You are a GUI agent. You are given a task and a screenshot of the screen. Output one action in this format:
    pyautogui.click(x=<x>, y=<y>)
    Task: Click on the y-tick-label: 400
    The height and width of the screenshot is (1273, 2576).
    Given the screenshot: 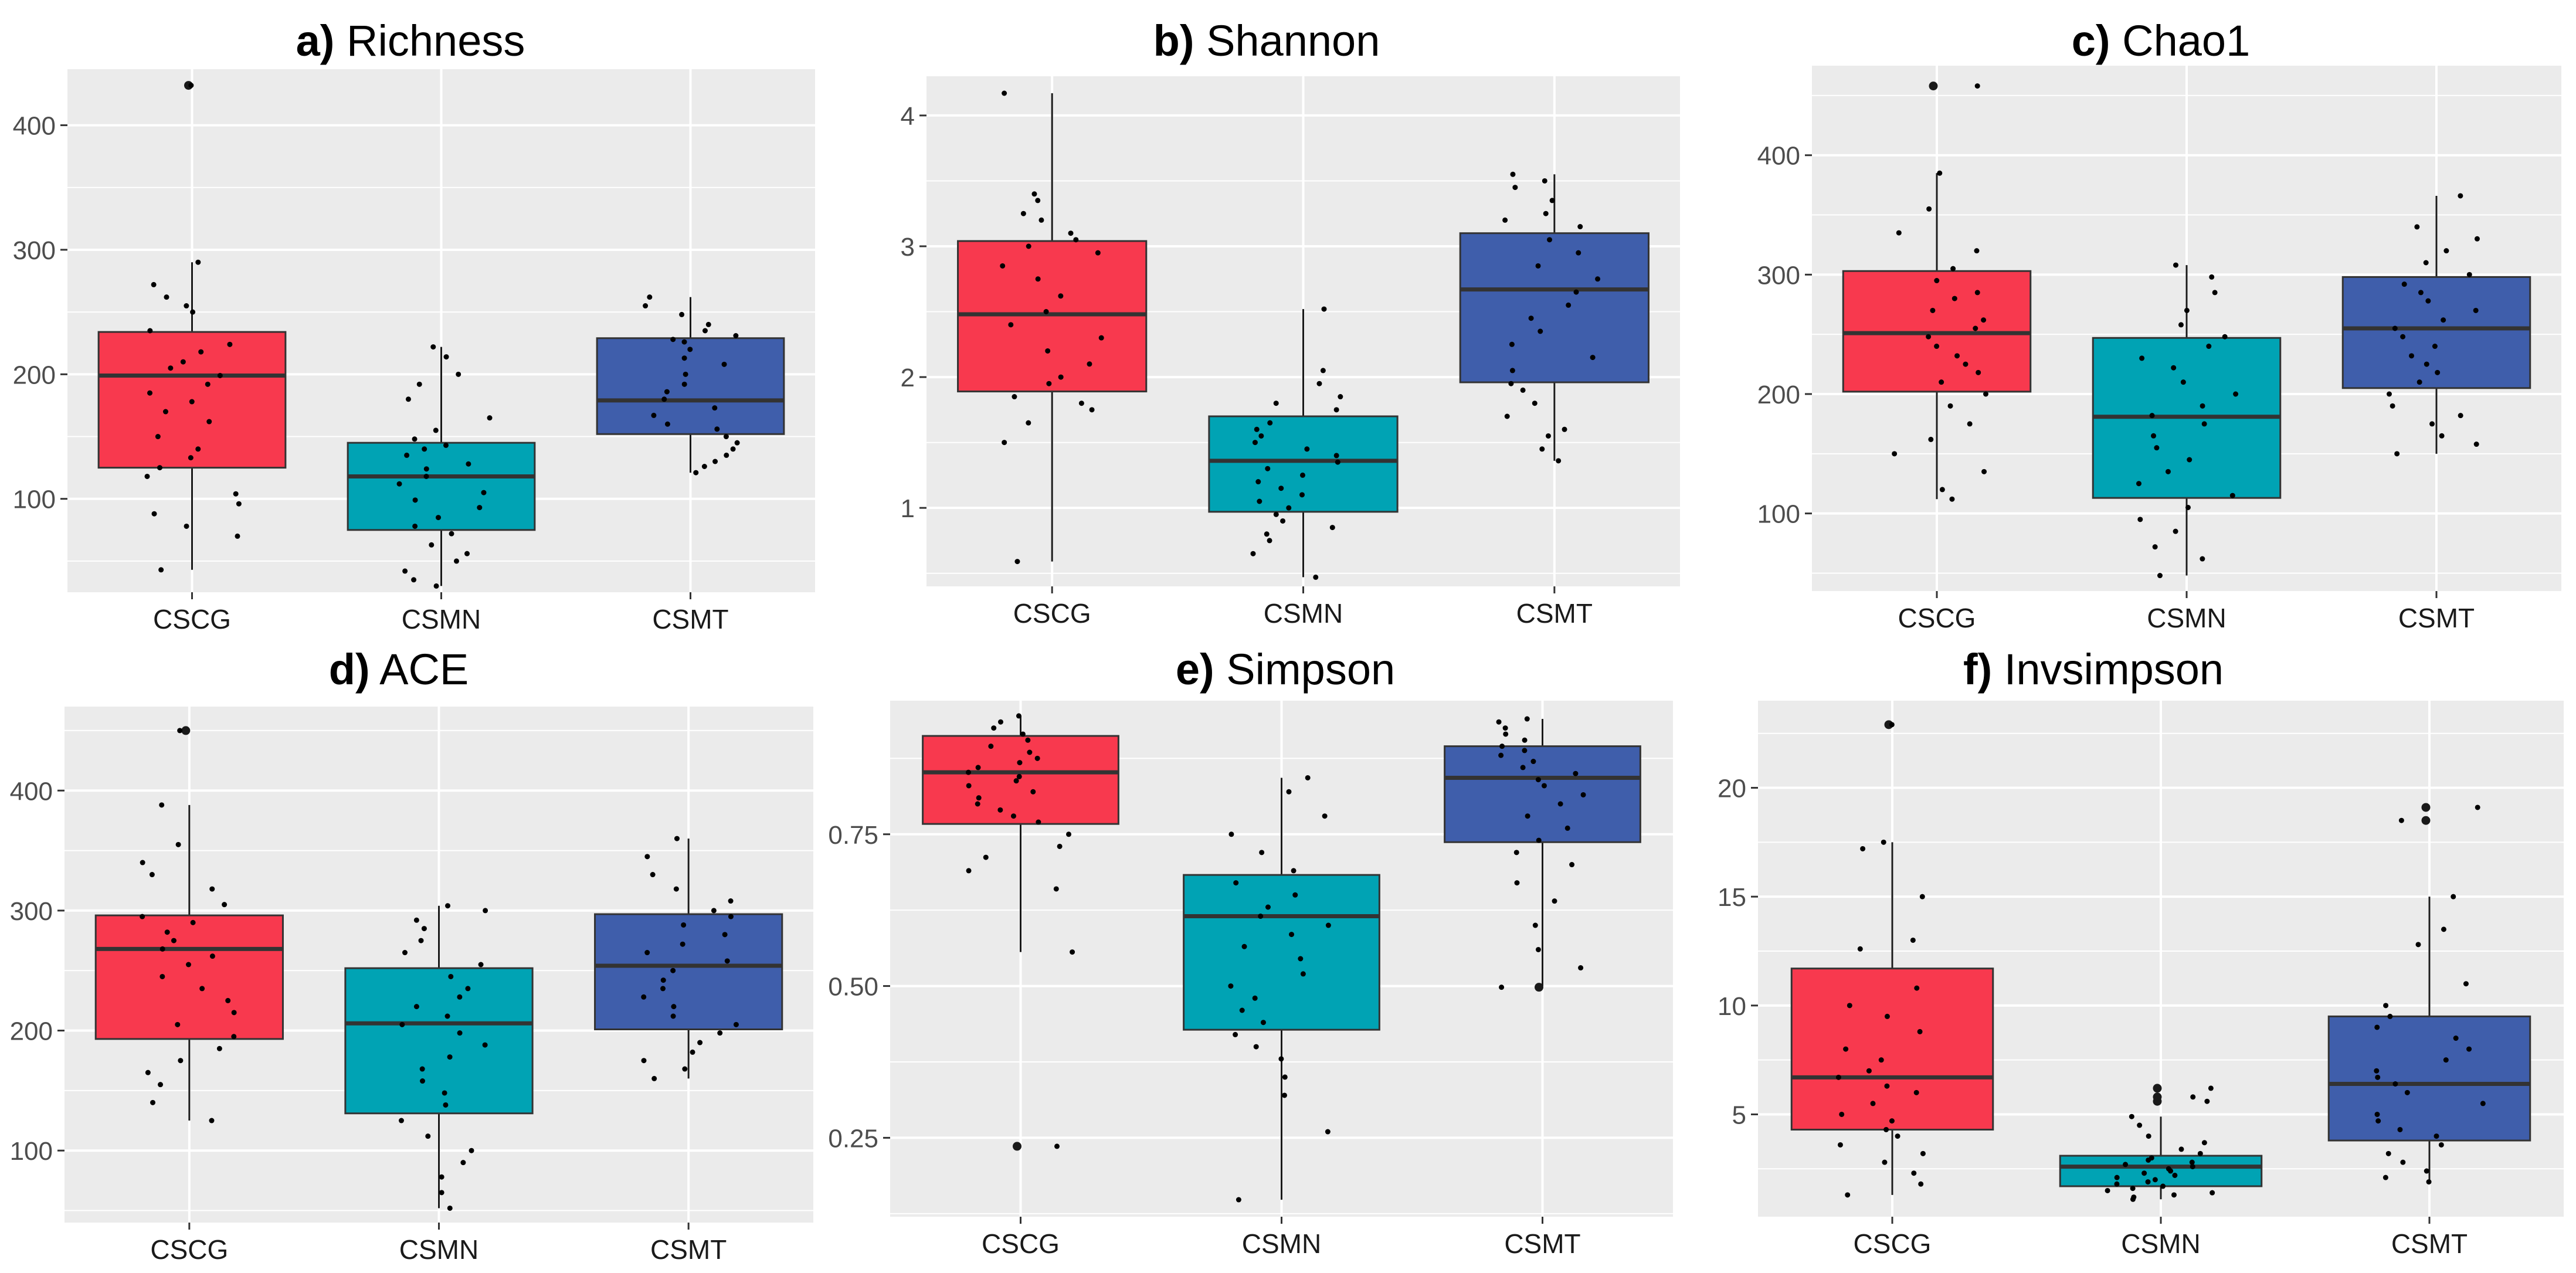 What is the action you would take?
    pyautogui.click(x=1778, y=156)
    